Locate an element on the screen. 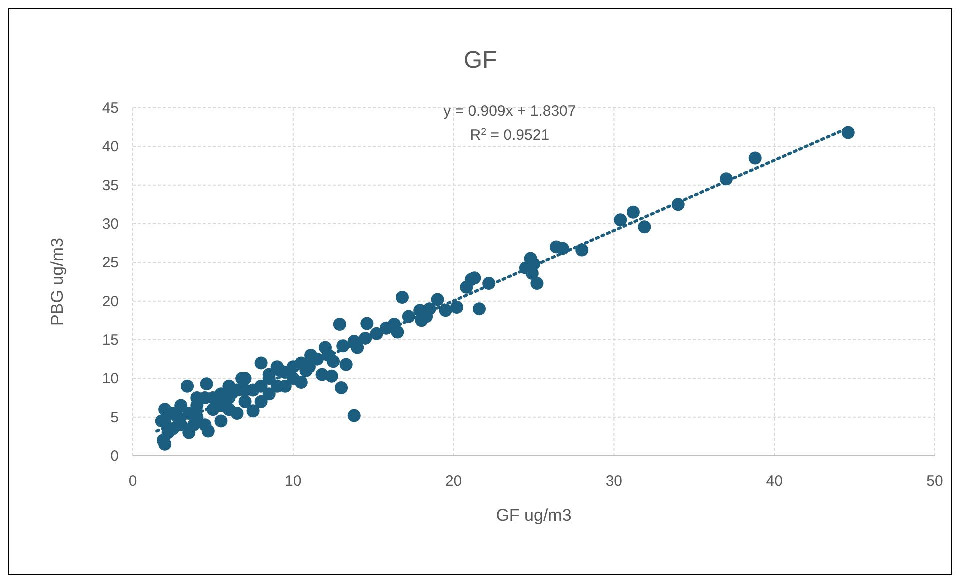  annotation: y = 0.909x + 1.8307 is located at coordinates (510, 111).